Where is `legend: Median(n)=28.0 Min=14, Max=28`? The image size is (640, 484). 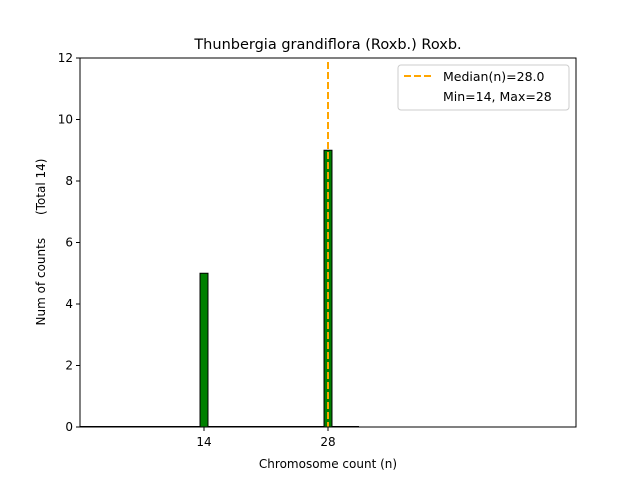
legend: Median(n)=28.0 Min=14, Max=28 is located at coordinates (483, 87).